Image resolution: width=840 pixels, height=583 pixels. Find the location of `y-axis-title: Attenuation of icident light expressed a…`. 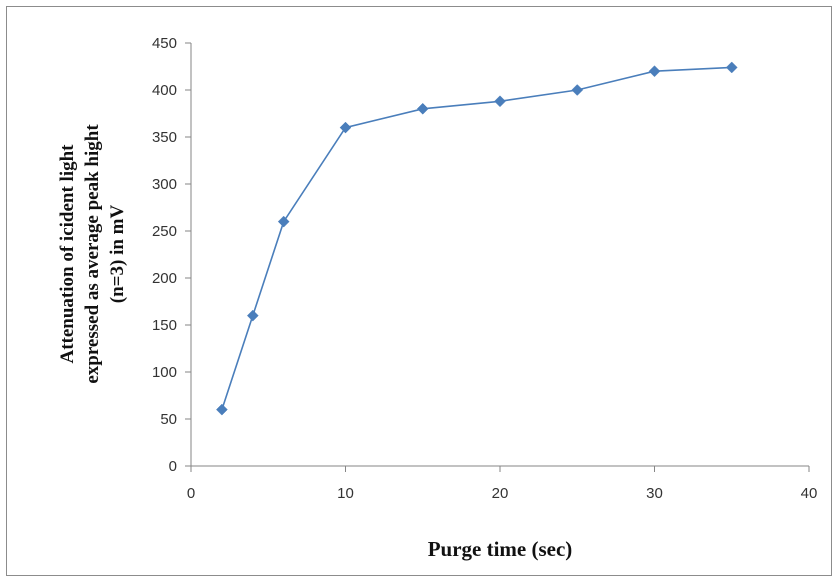

y-axis-title: Attenuation of icident light expressed a… is located at coordinates (92, 254).